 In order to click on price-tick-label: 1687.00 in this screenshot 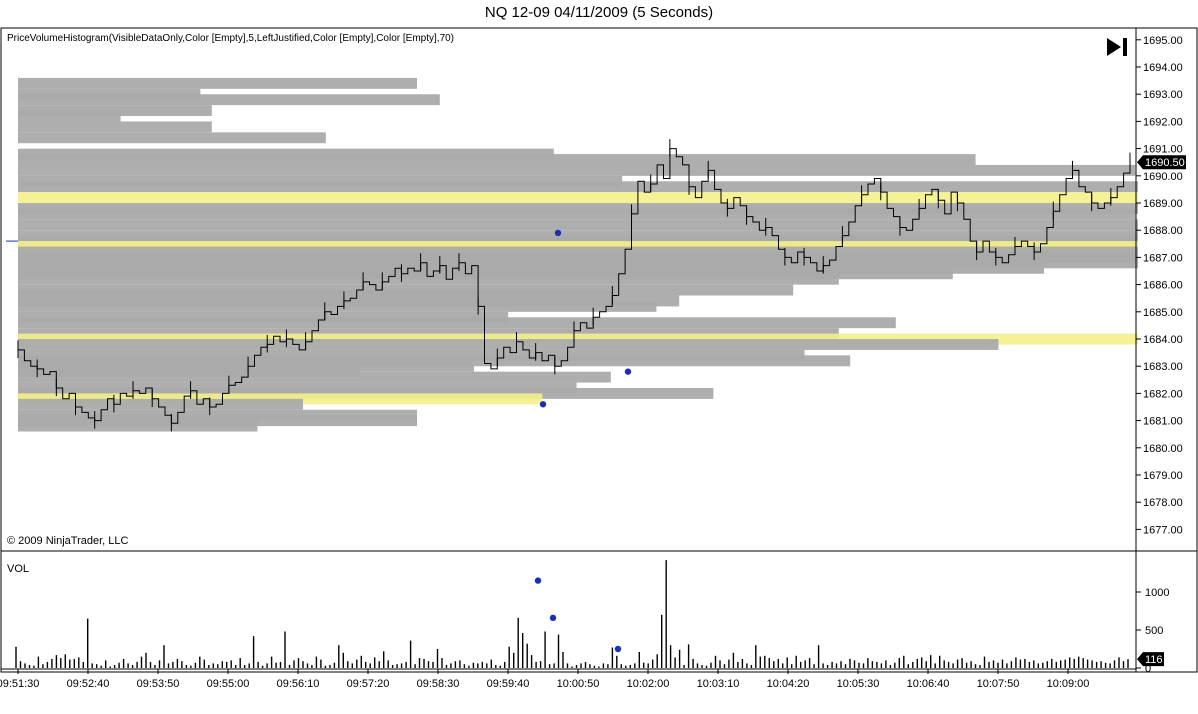, I will do `click(1163, 258)`.